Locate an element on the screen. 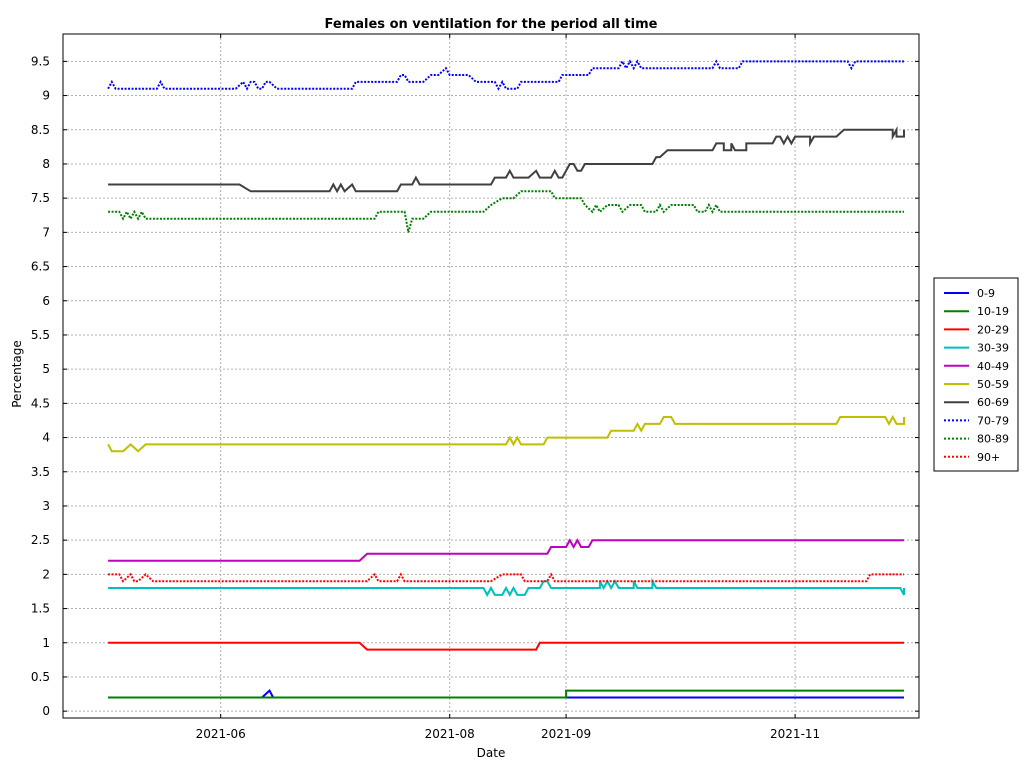 The image size is (1024, 768). legend-label: 10-19 is located at coordinates (993, 311).